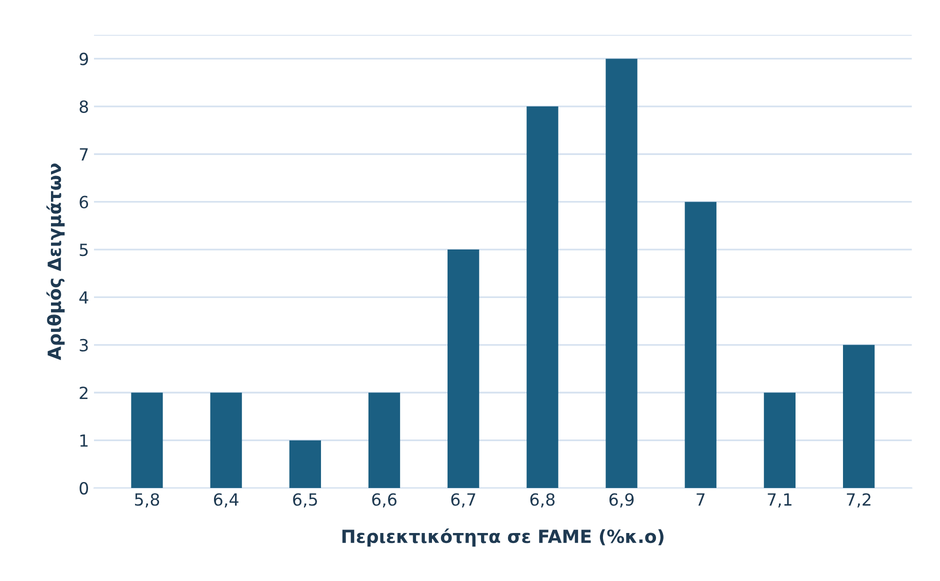 This screenshot has height=581, width=940. Describe the element at coordinates (542, 500) in the screenshot. I see `x-tick-label: 6,8` at that location.